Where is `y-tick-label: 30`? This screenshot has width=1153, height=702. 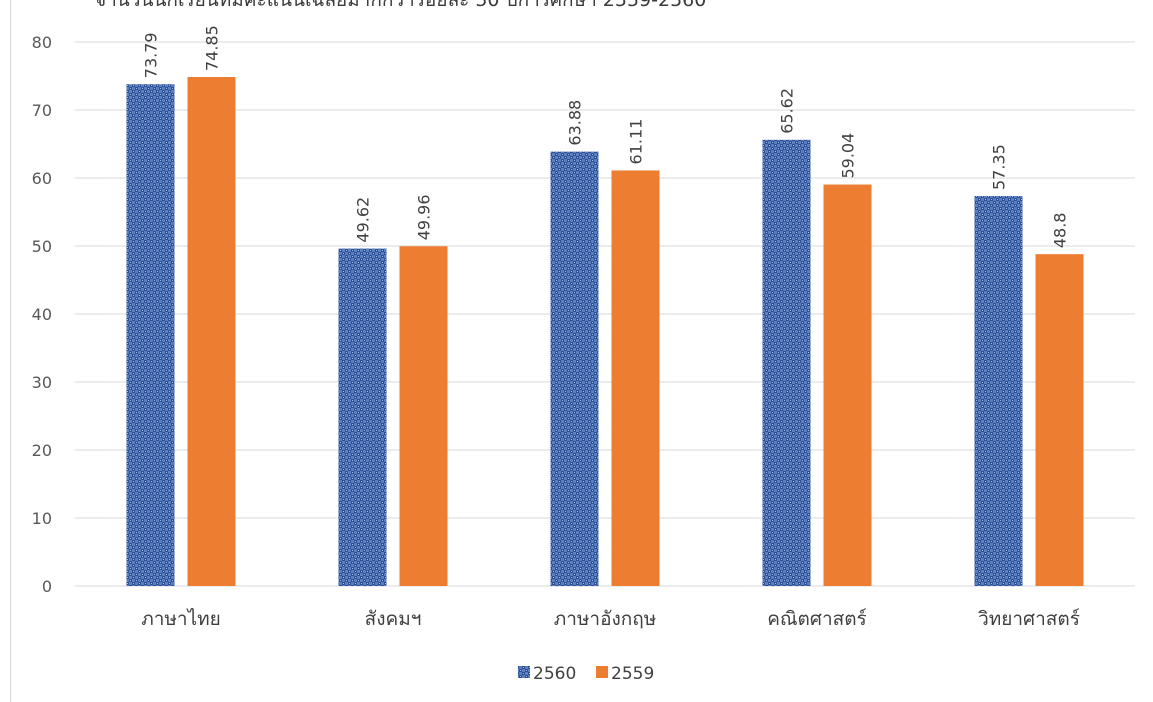
y-tick-label: 30 is located at coordinates (42, 382).